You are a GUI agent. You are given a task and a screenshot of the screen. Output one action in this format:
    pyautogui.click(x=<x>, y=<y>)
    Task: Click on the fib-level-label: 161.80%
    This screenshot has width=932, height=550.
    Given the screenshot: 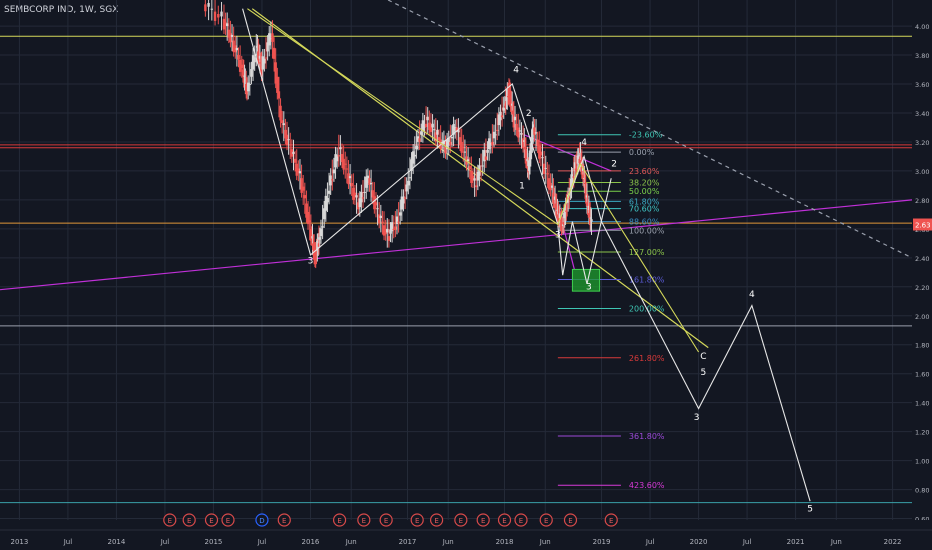 What is the action you would take?
    pyautogui.click(x=647, y=280)
    